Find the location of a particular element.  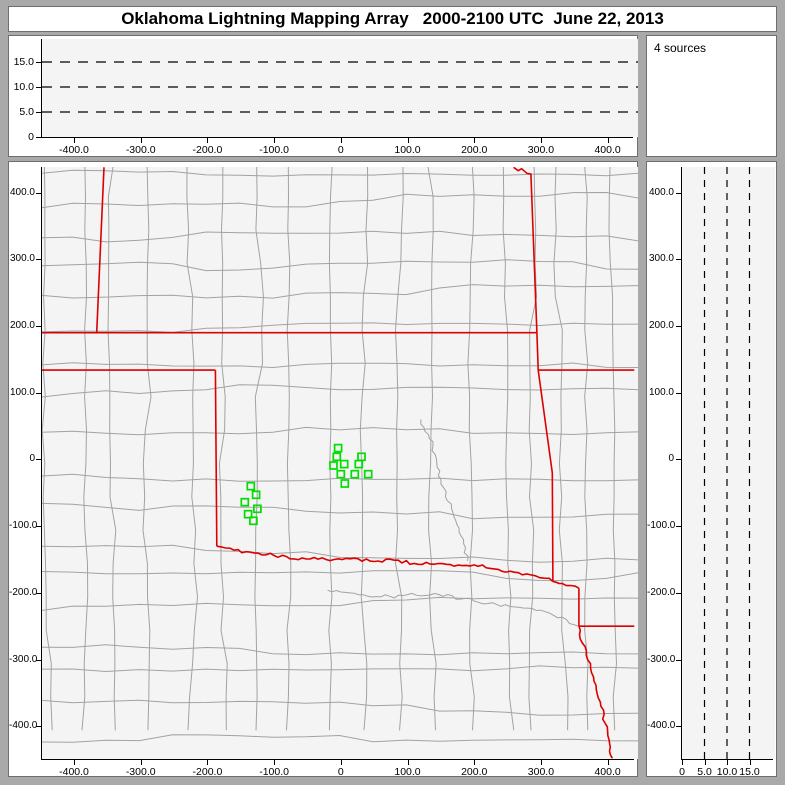

map-y-tick-label: 0 is located at coordinates (32, 459).